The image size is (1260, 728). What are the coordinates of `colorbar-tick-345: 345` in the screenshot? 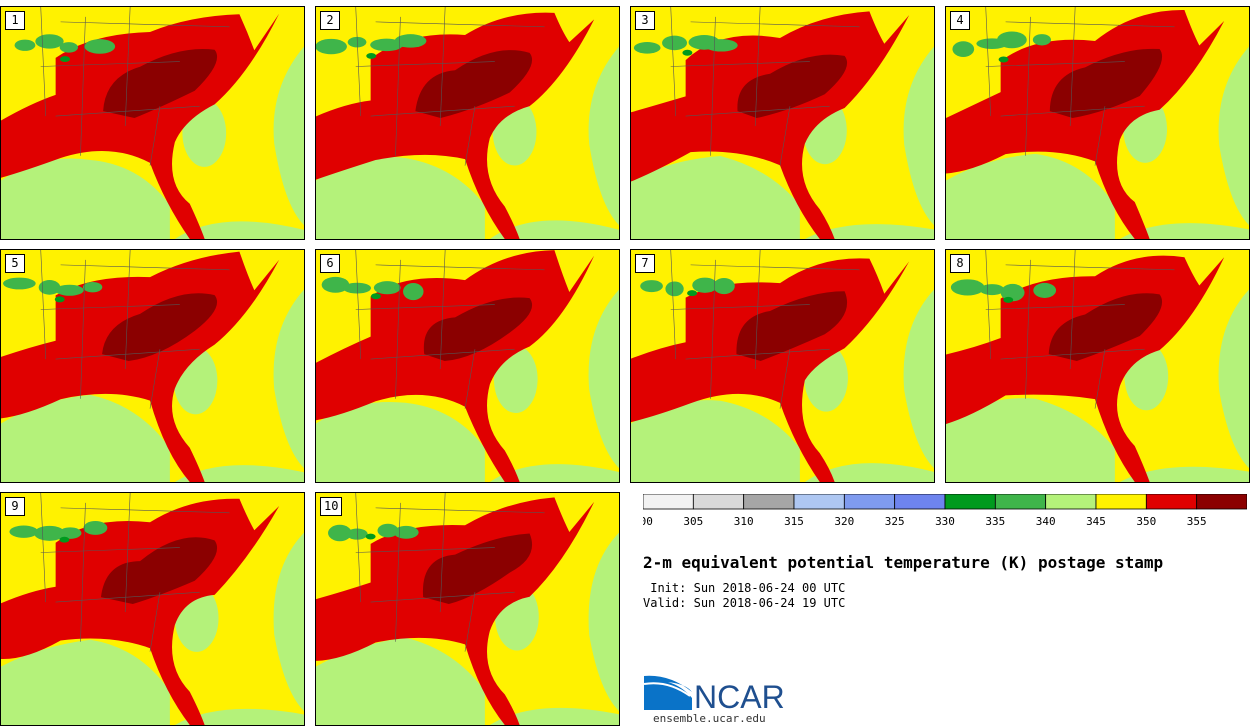 It's located at (1096, 521).